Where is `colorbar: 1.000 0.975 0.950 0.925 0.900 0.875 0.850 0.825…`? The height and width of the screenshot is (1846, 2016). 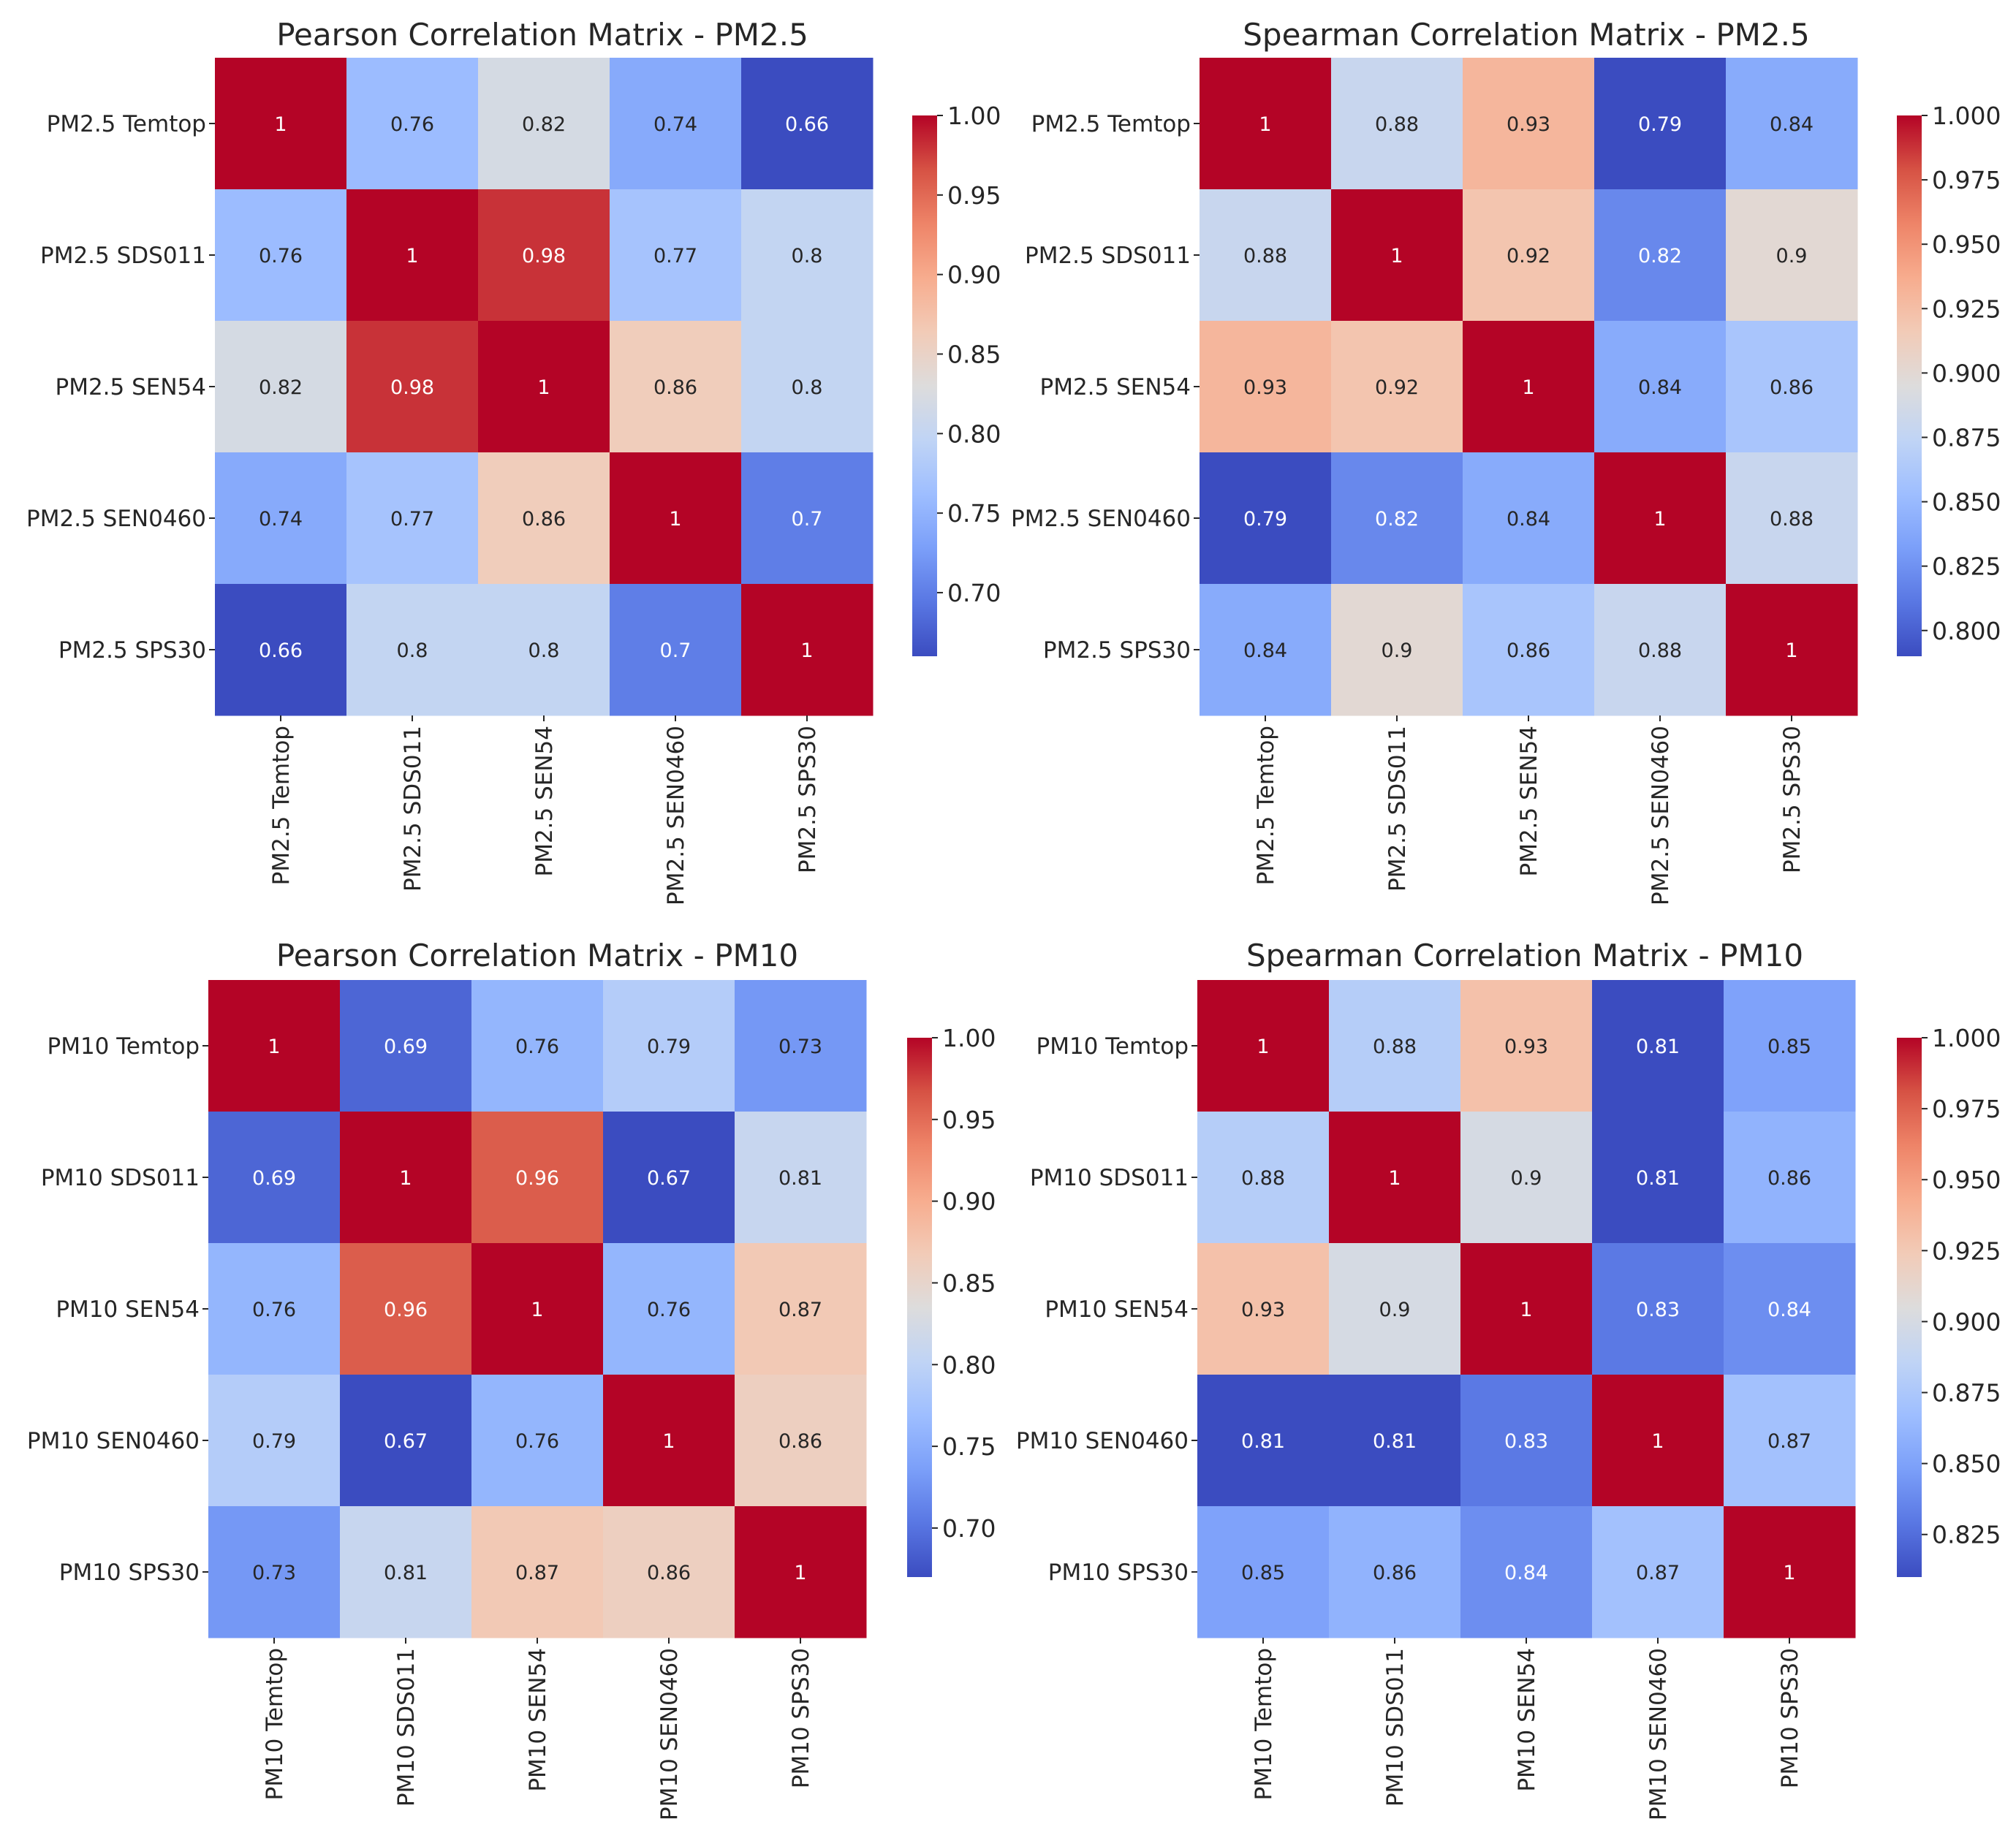 colorbar: 1.000 0.975 0.950 0.925 0.900 0.875 0.850 0.825… is located at coordinates (1949, 379).